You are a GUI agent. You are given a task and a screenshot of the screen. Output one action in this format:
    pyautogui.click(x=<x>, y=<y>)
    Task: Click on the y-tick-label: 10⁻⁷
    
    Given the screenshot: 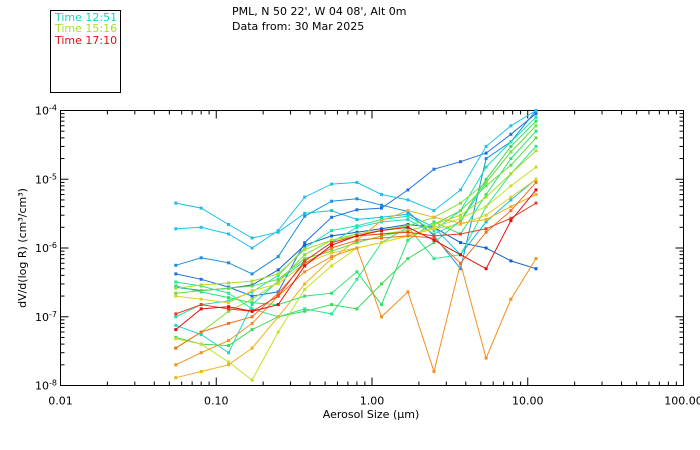 What is the action you would take?
    pyautogui.click(x=46, y=317)
    